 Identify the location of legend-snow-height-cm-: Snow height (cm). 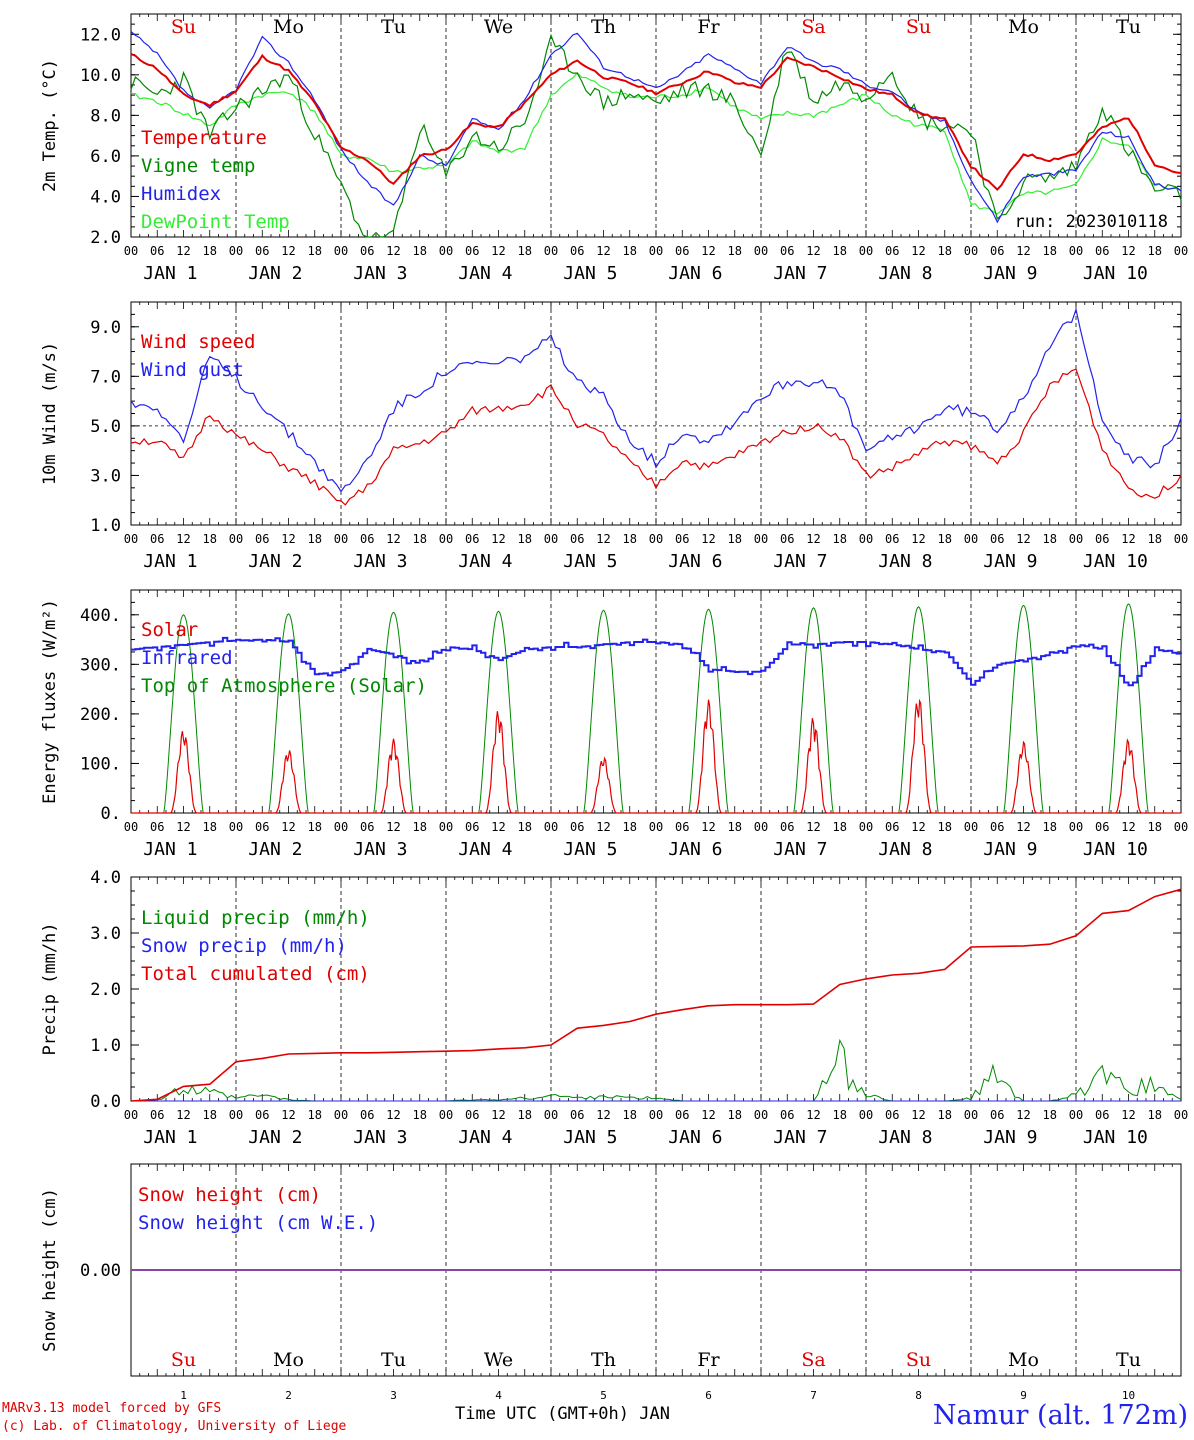
(229, 1195).